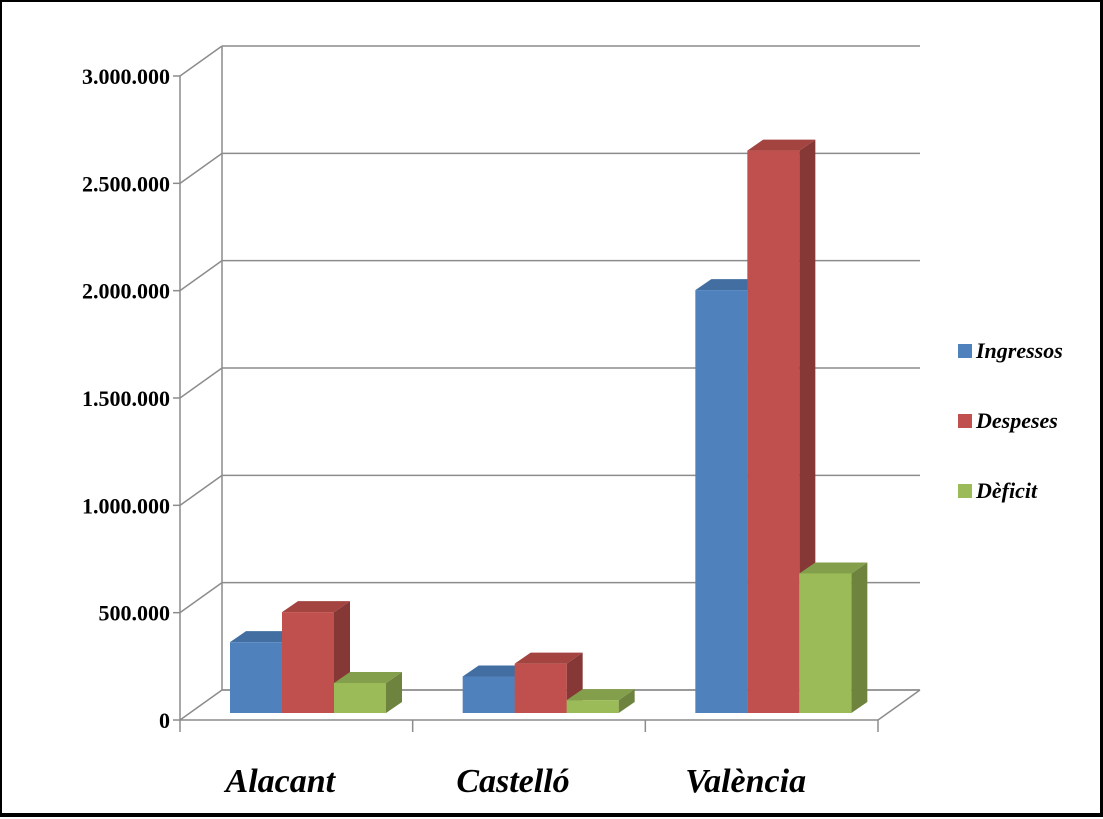 The height and width of the screenshot is (819, 1103). What do you see at coordinates (899, 705) in the screenshot?
I see `floor-right-edge` at bounding box center [899, 705].